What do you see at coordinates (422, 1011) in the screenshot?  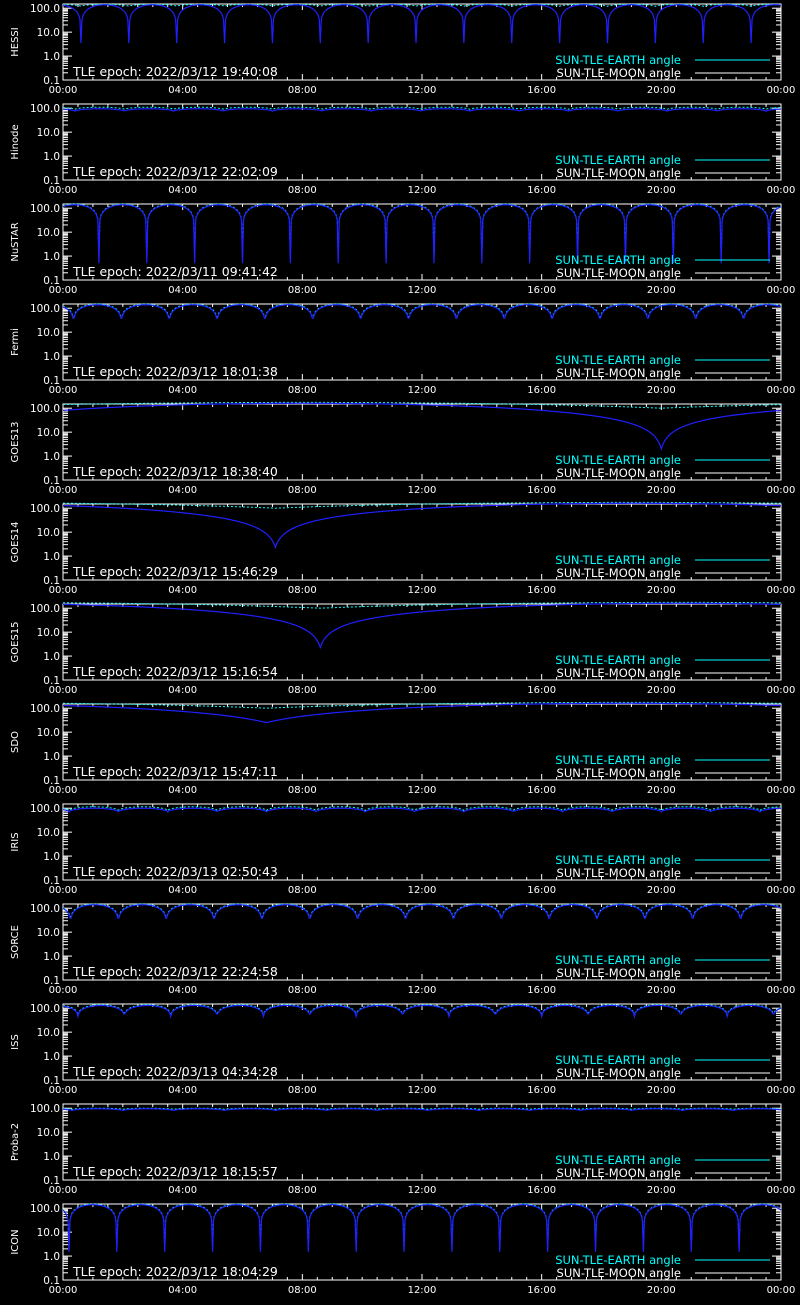 I see `series-line-sun-tle-earth-iss` at bounding box center [422, 1011].